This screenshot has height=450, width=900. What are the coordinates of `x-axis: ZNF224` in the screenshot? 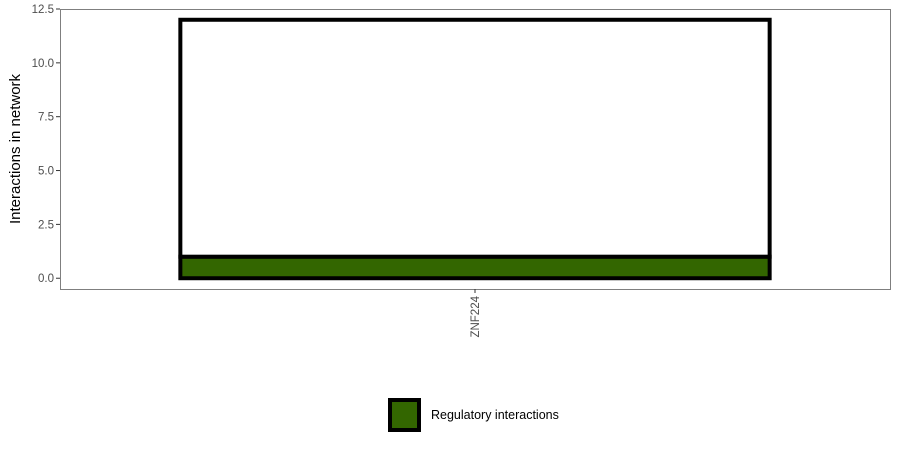 It's located at (476, 313).